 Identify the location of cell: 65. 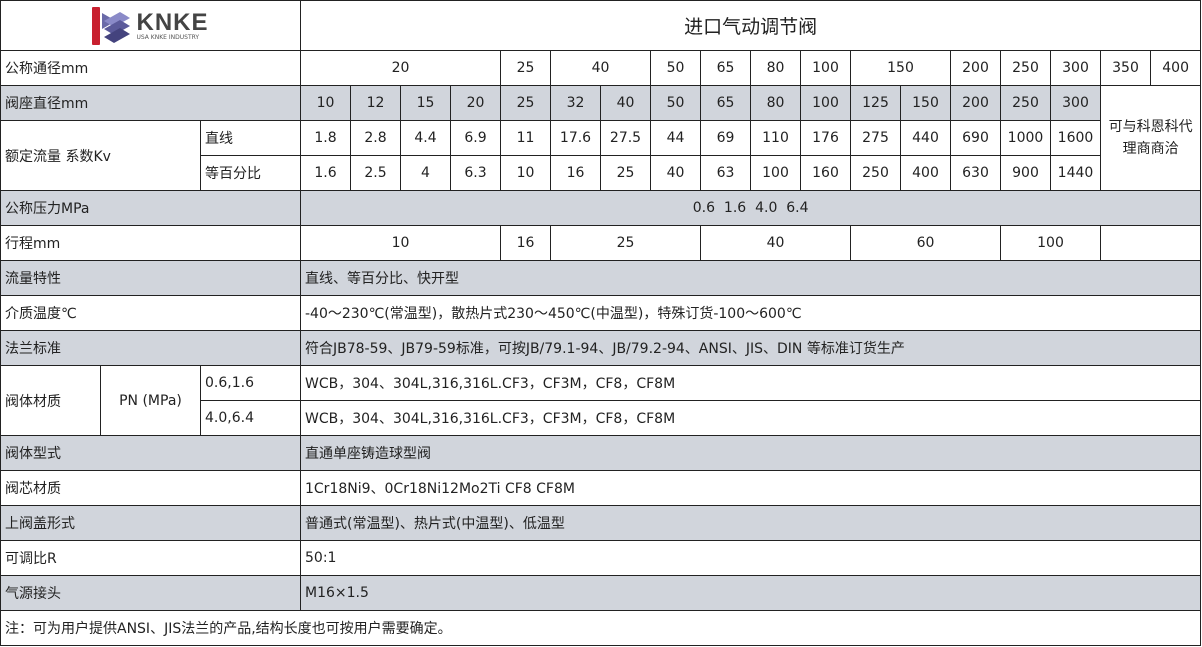
(725, 68).